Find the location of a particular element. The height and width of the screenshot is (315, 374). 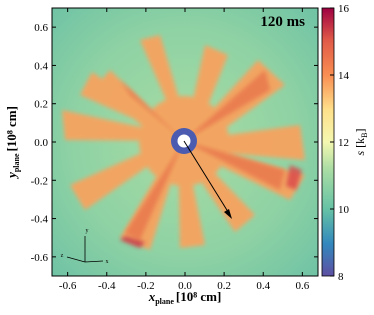

y-symbol: y is located at coordinates (11, 176).